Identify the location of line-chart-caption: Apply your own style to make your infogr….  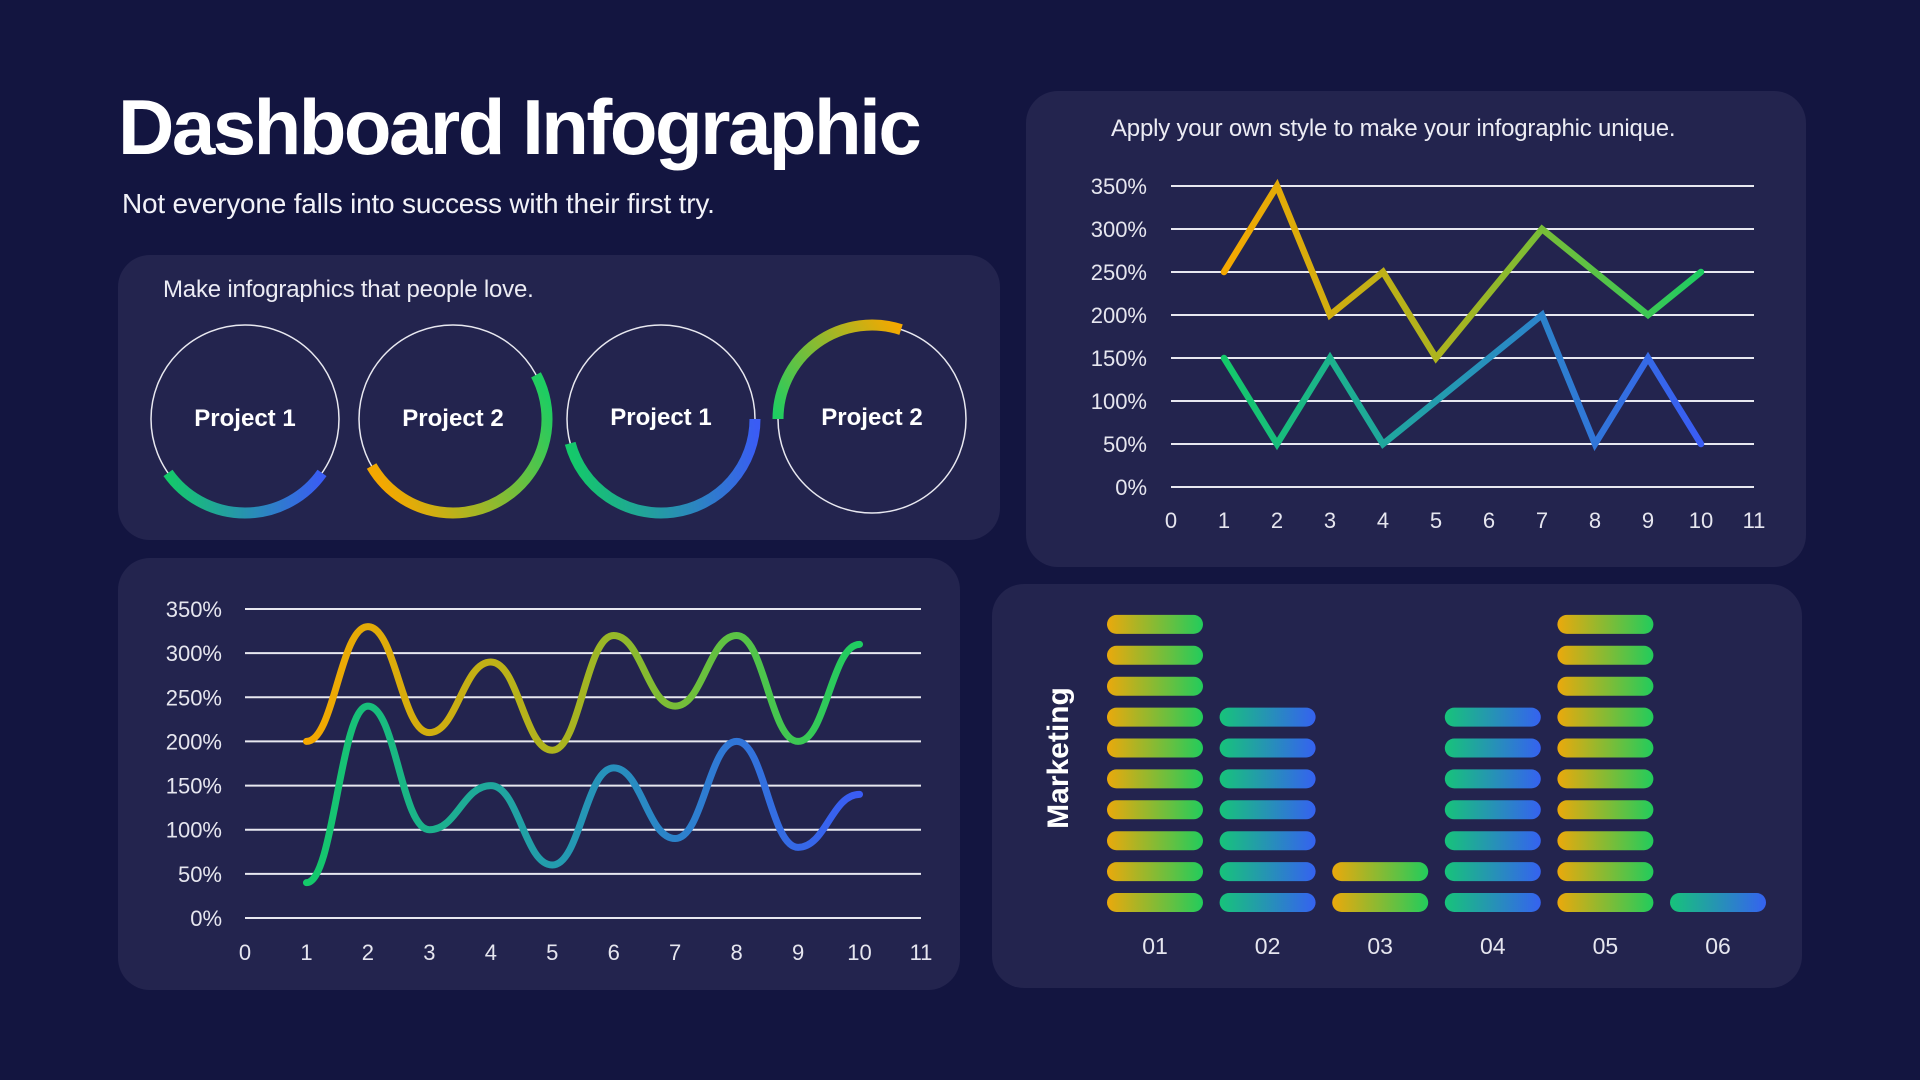
(1393, 128).